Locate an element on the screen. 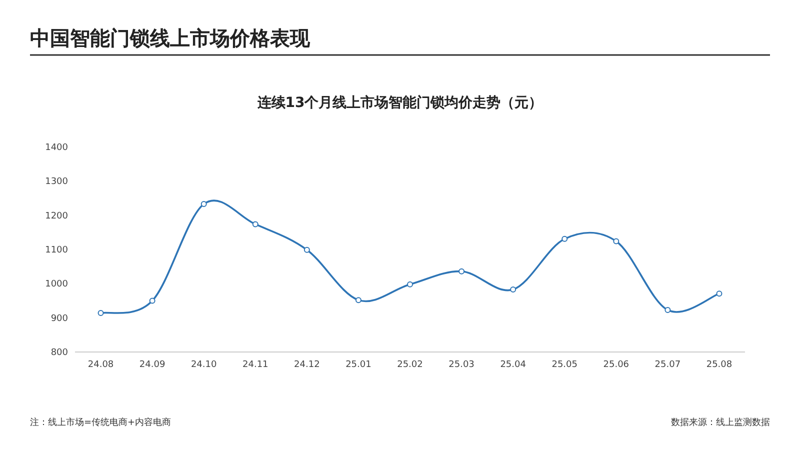  x-tick-label: 25.04 is located at coordinates (513, 365).